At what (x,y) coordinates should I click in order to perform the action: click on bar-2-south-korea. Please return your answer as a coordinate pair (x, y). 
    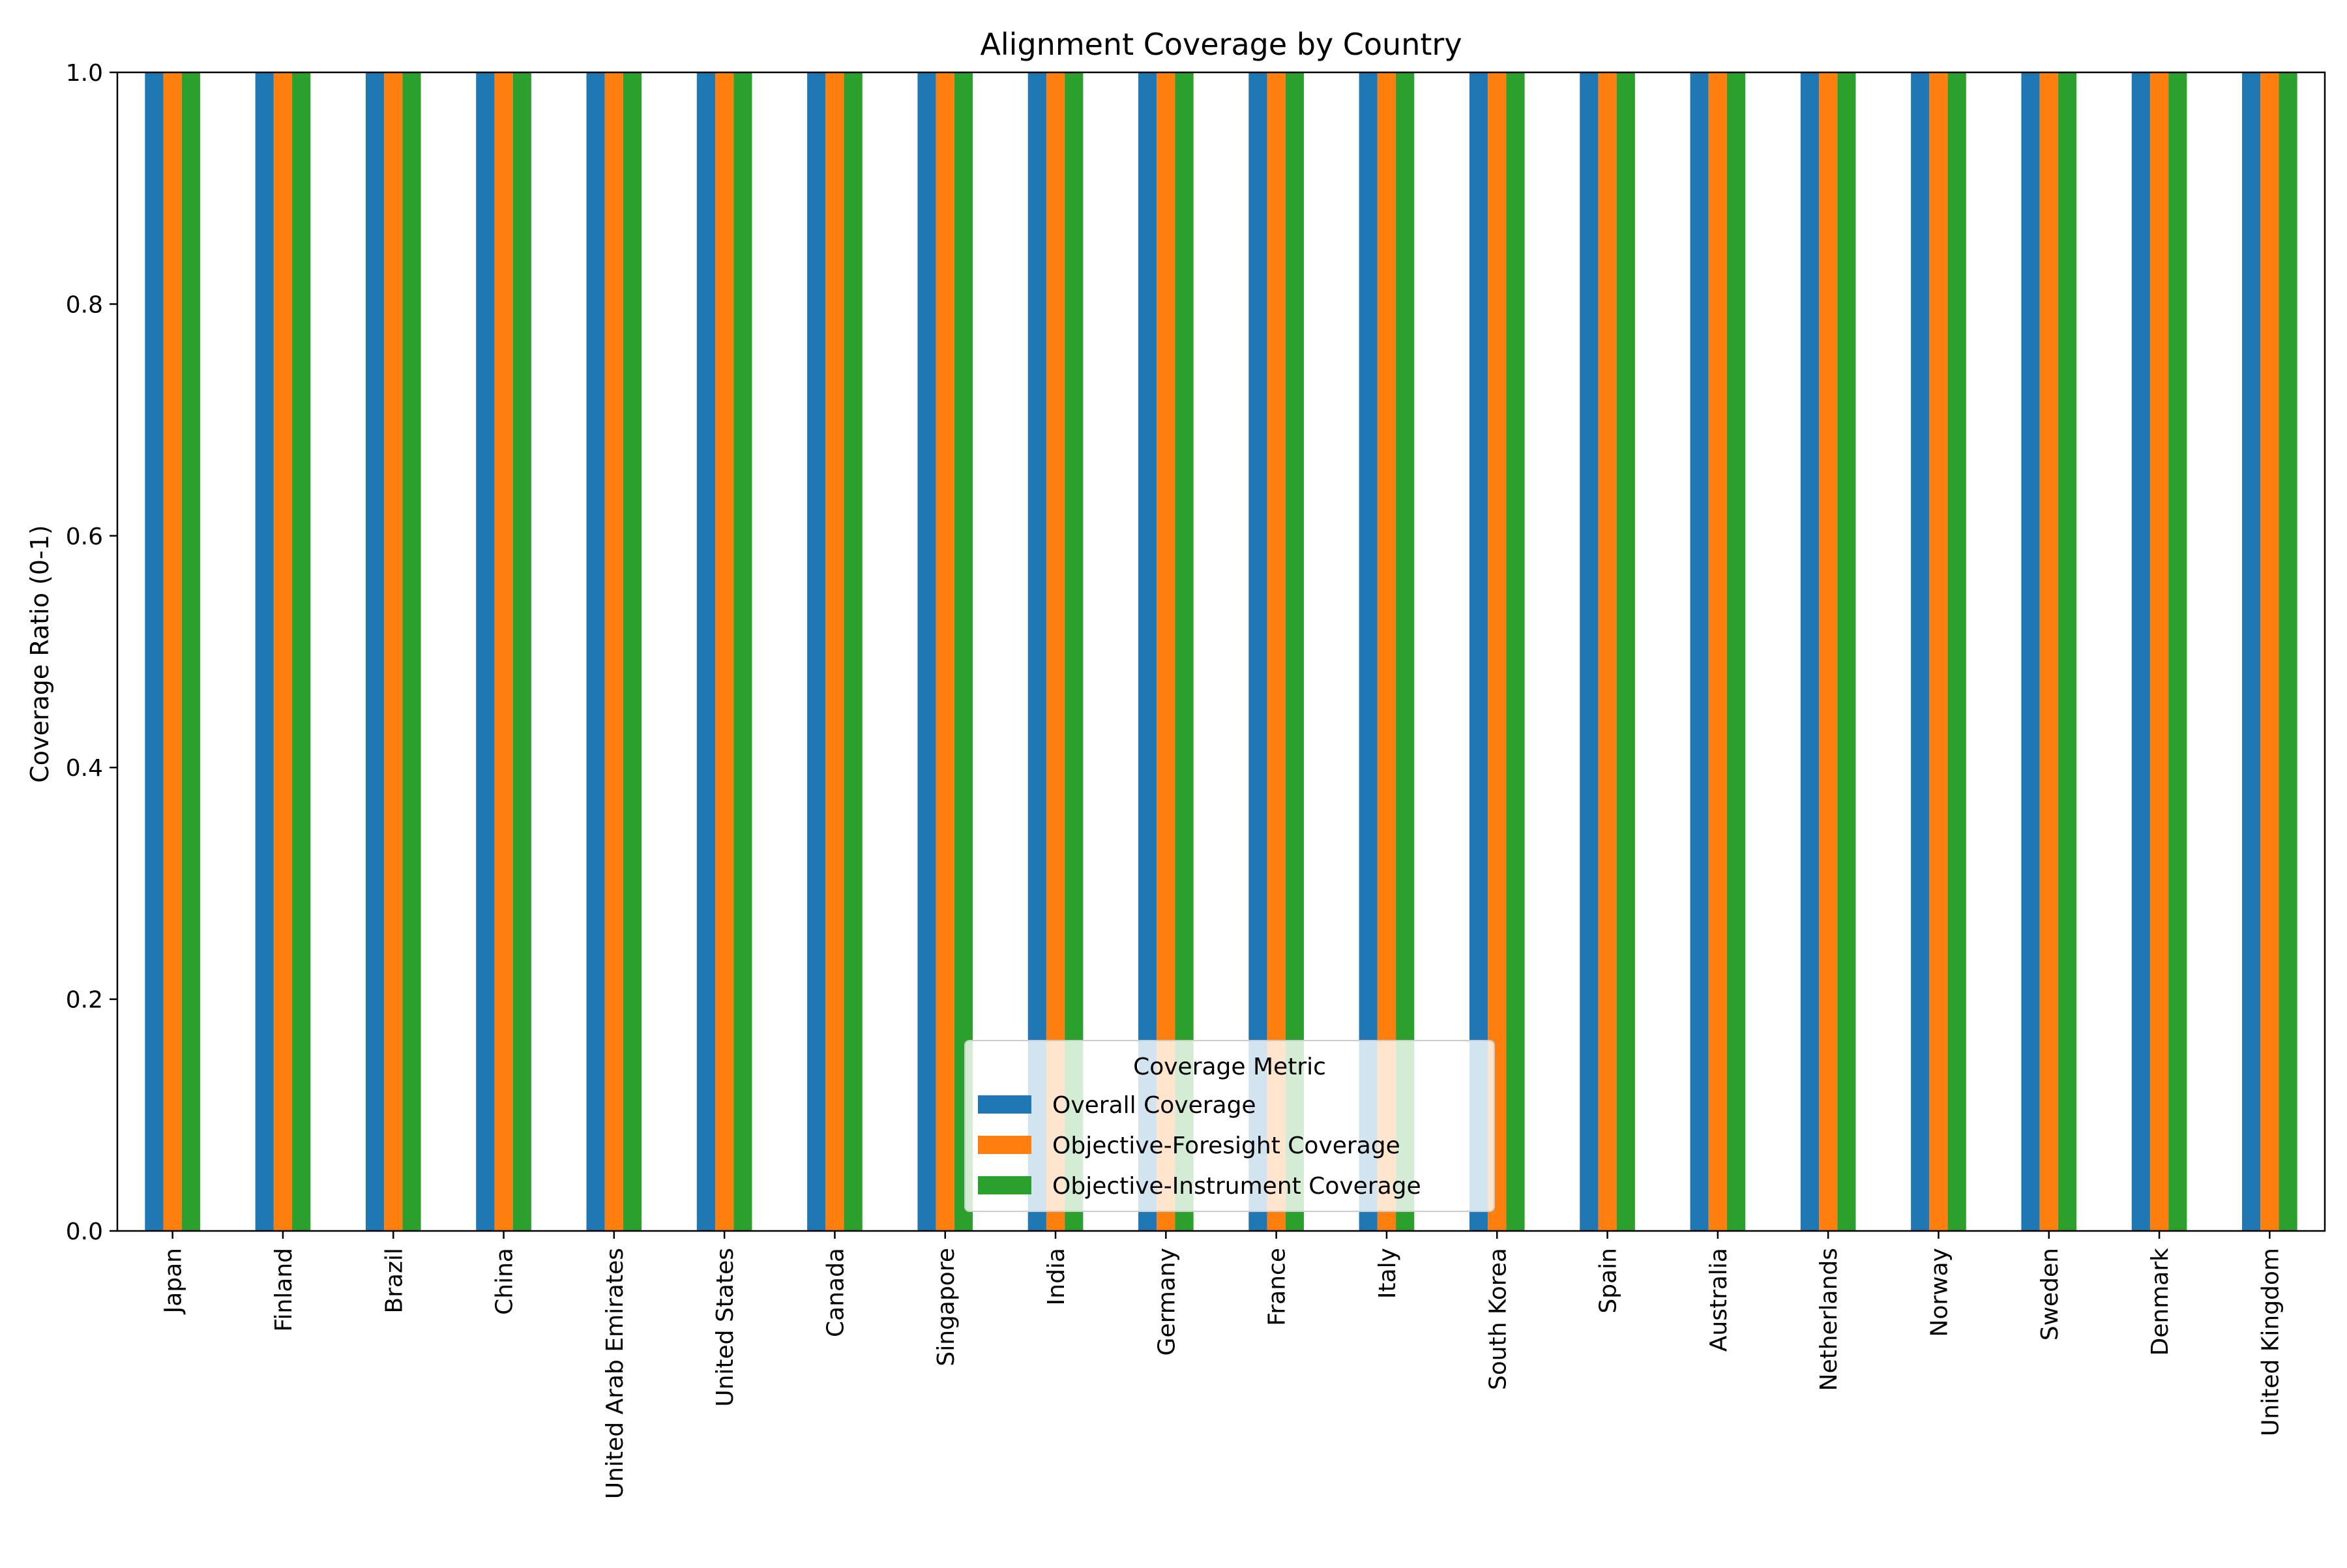
    Looking at the image, I should click on (1497, 652).